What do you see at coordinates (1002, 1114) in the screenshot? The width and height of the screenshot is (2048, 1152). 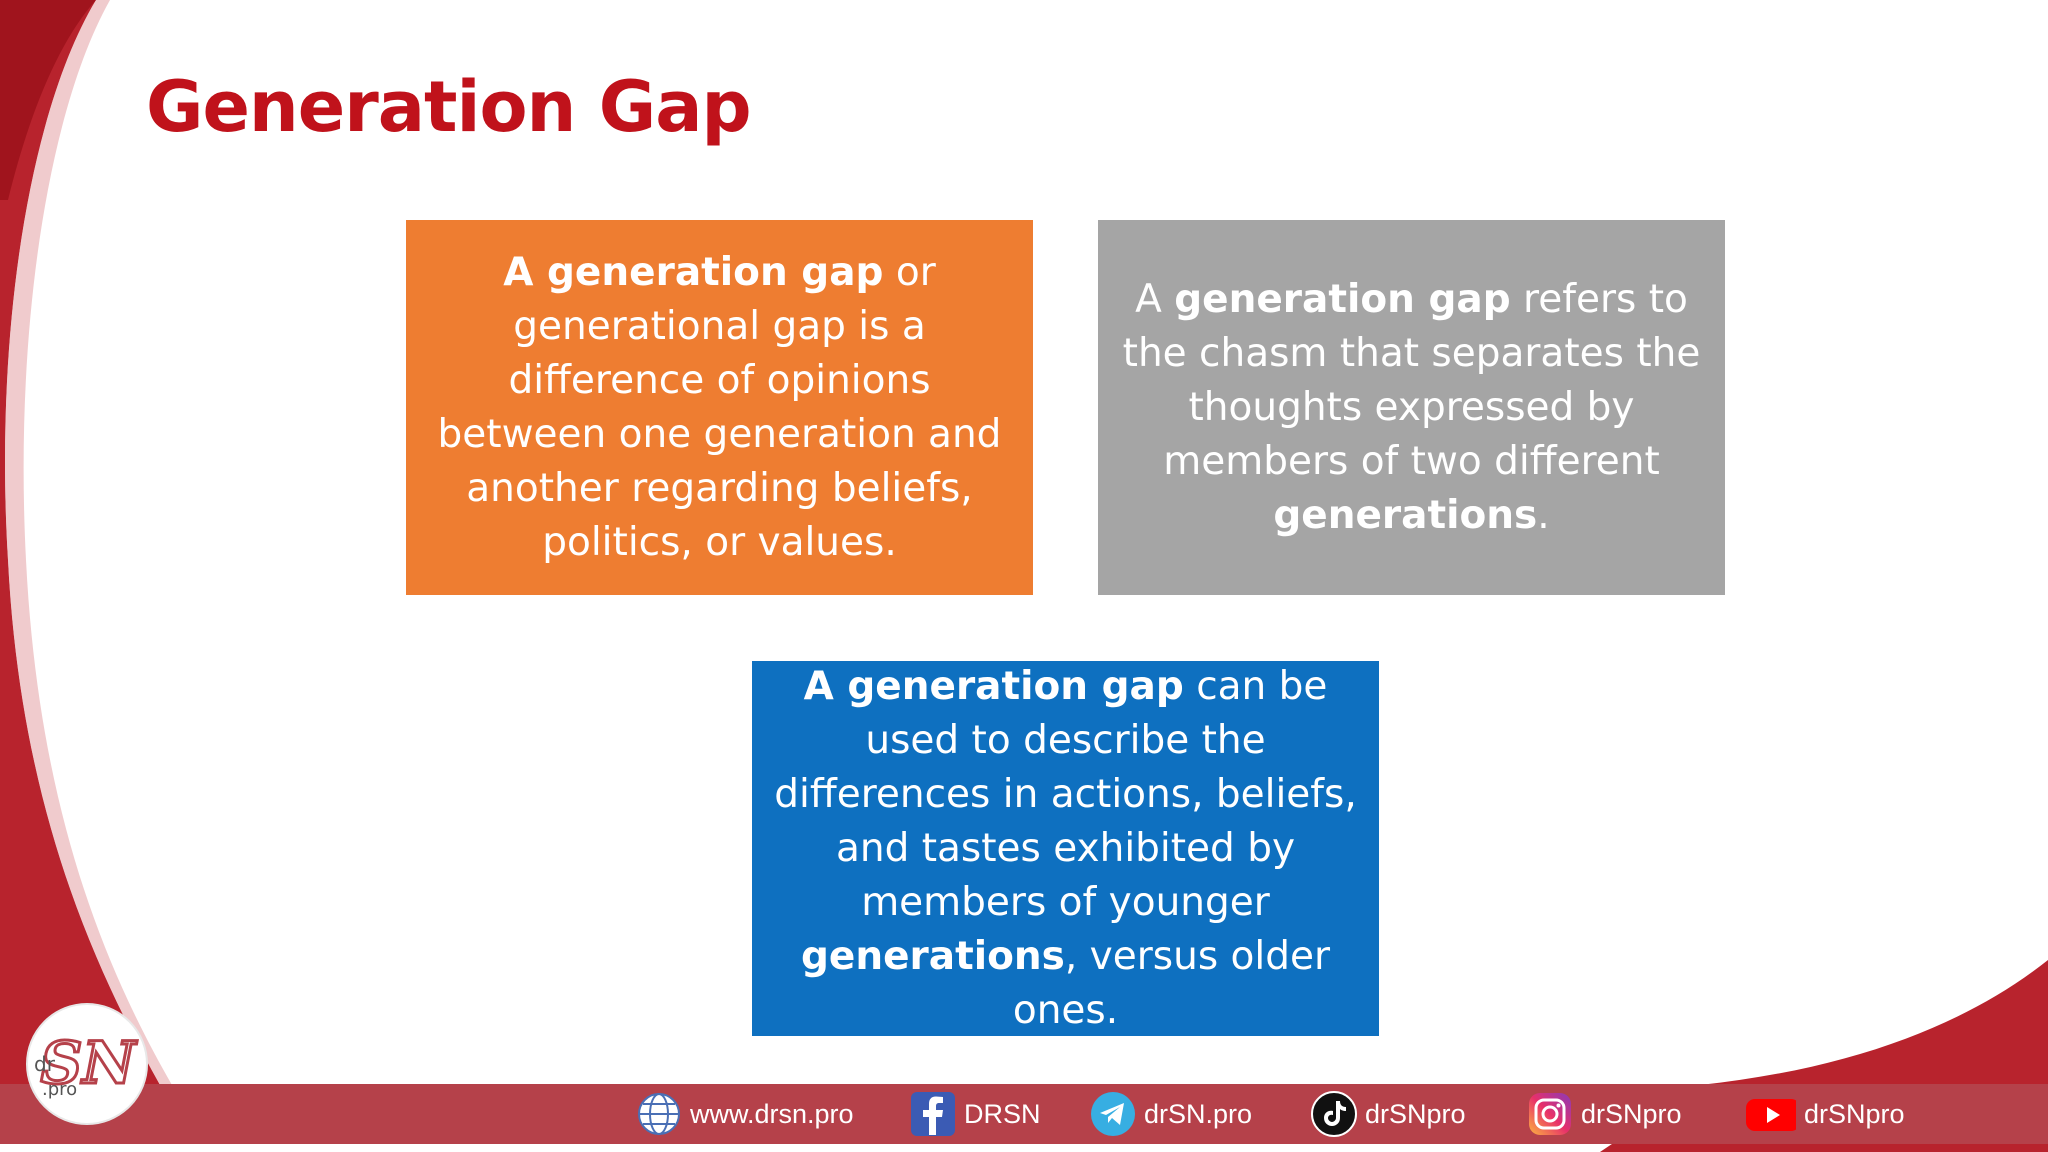 I see `footer-link-label: DRSN` at bounding box center [1002, 1114].